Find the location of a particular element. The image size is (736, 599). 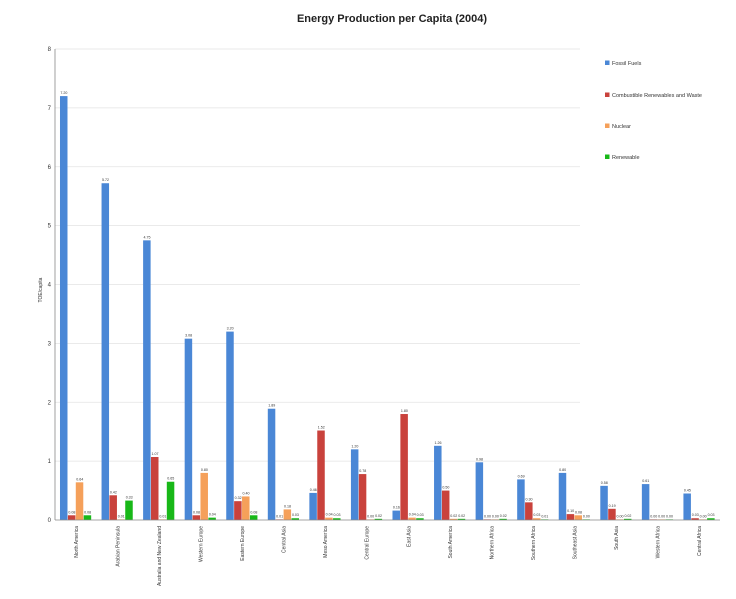

legend-label: Combustible Renewables and Waste is located at coordinates (657, 96).